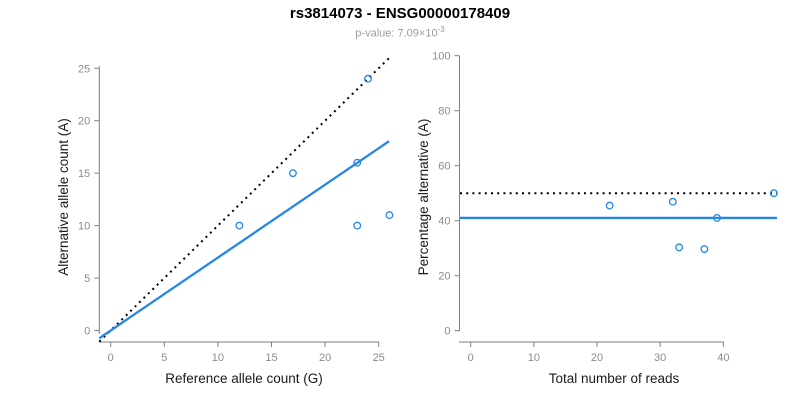 Image resolution: width=800 pixels, height=400 pixels. What do you see at coordinates (84, 69) in the screenshot?
I see `y-tick-label: 25` at bounding box center [84, 69].